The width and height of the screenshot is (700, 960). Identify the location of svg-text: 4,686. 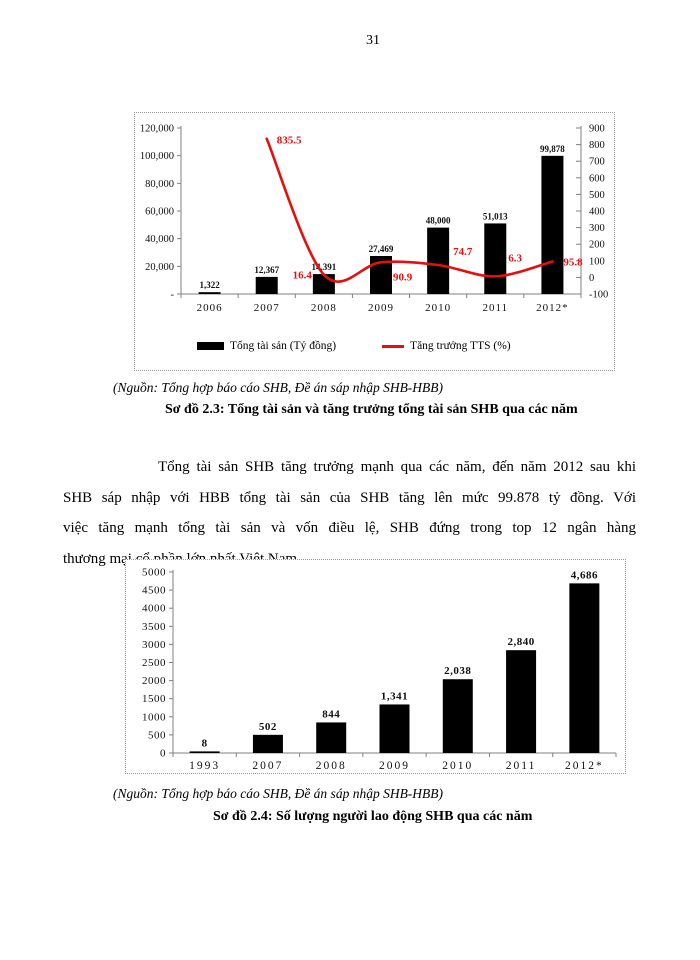
(584, 575).